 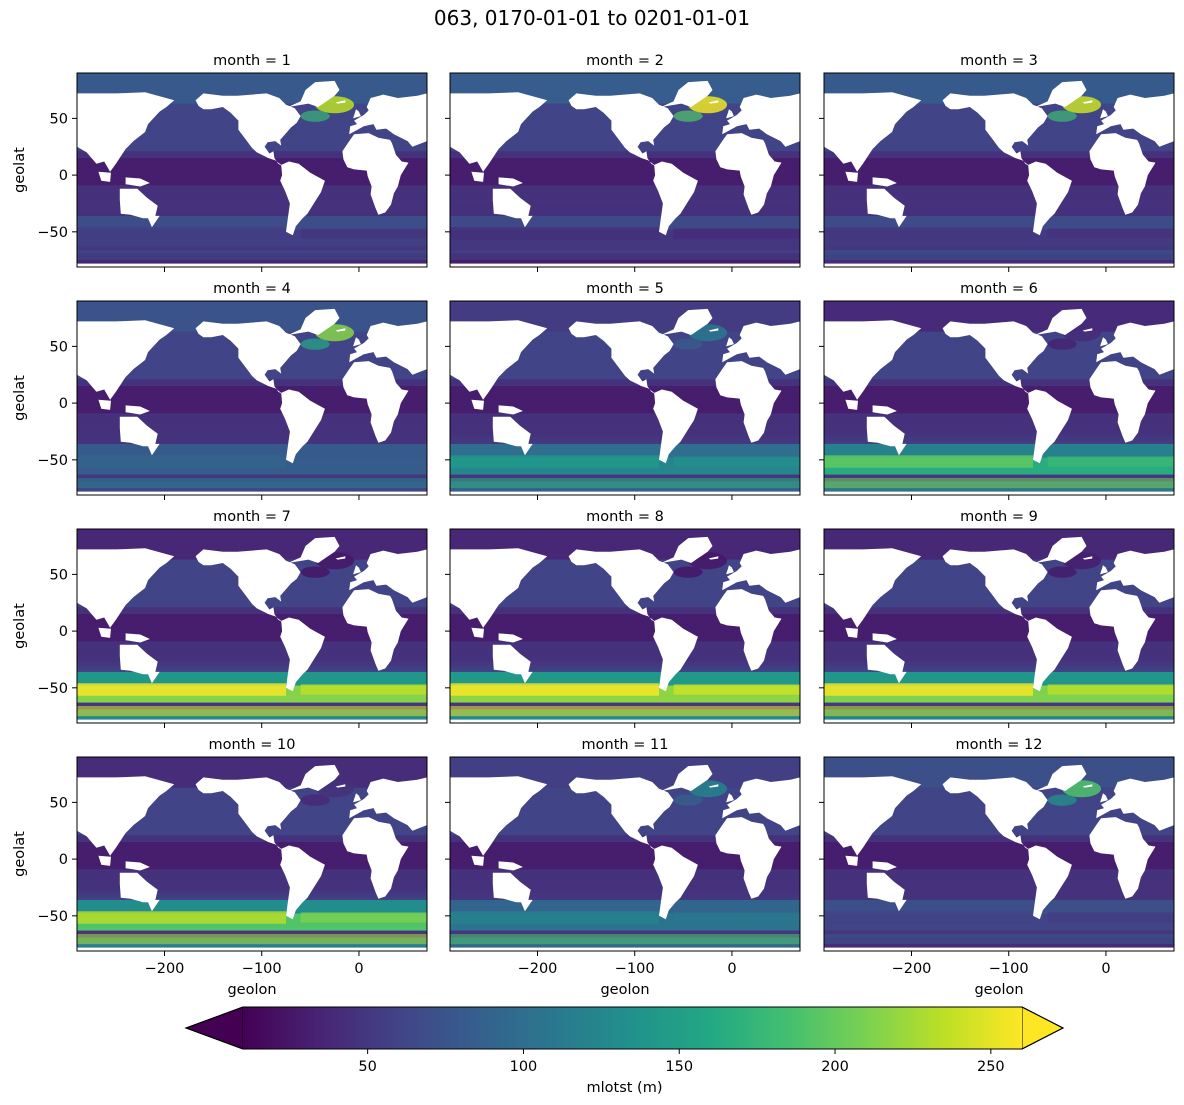 I want to click on xtick-label: 0, so click(x=731, y=969).